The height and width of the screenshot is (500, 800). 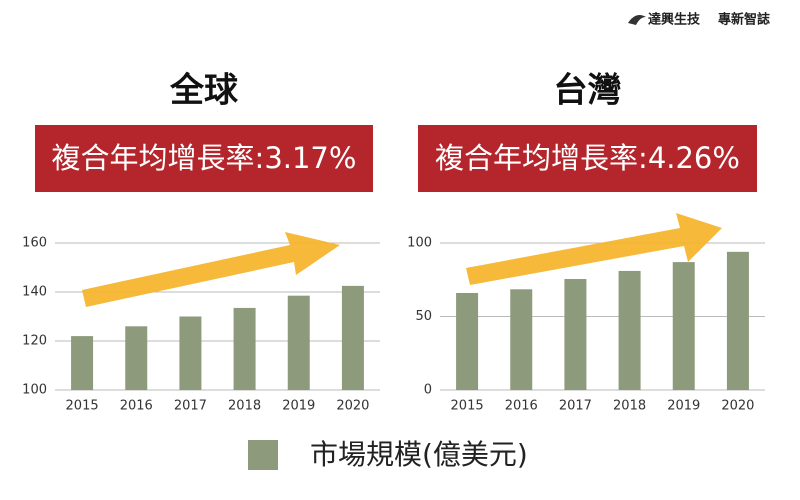 I want to click on logo, so click(x=637, y=20).